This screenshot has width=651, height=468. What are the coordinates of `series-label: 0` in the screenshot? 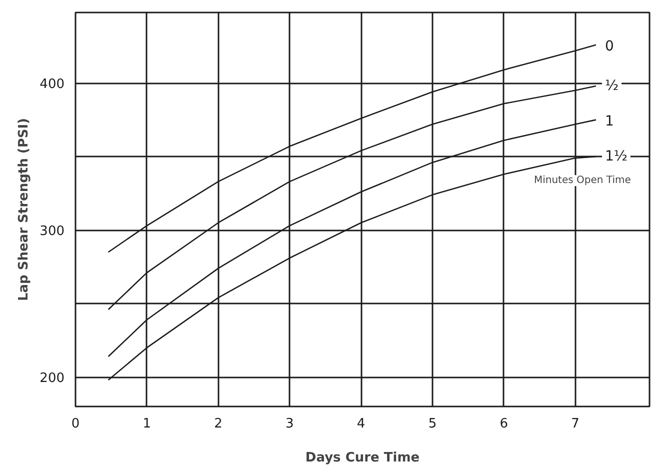 It's located at (609, 46).